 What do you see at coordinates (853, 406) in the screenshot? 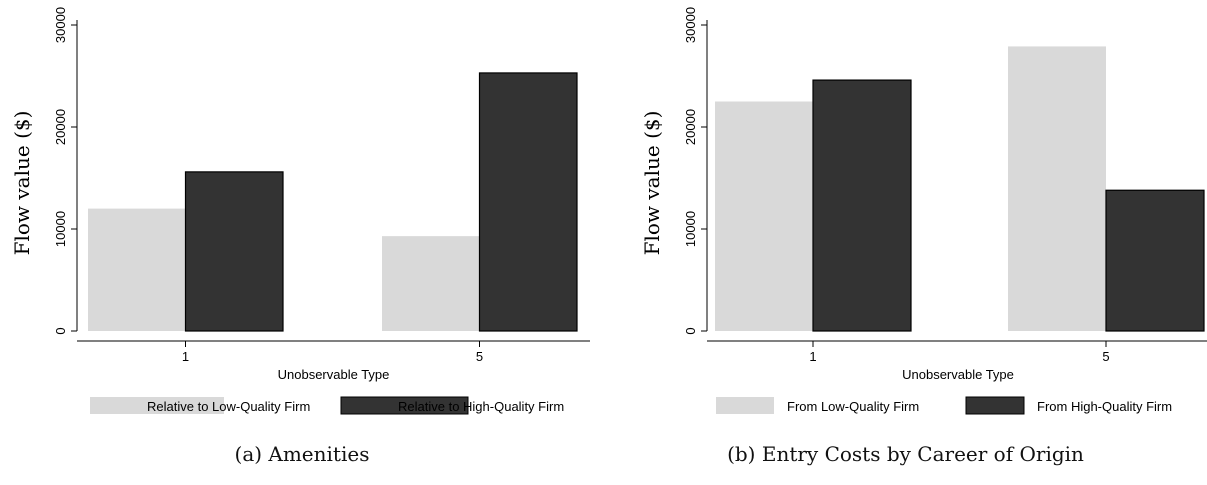
I see `legend-label: From Low-Quality Firm` at bounding box center [853, 406].